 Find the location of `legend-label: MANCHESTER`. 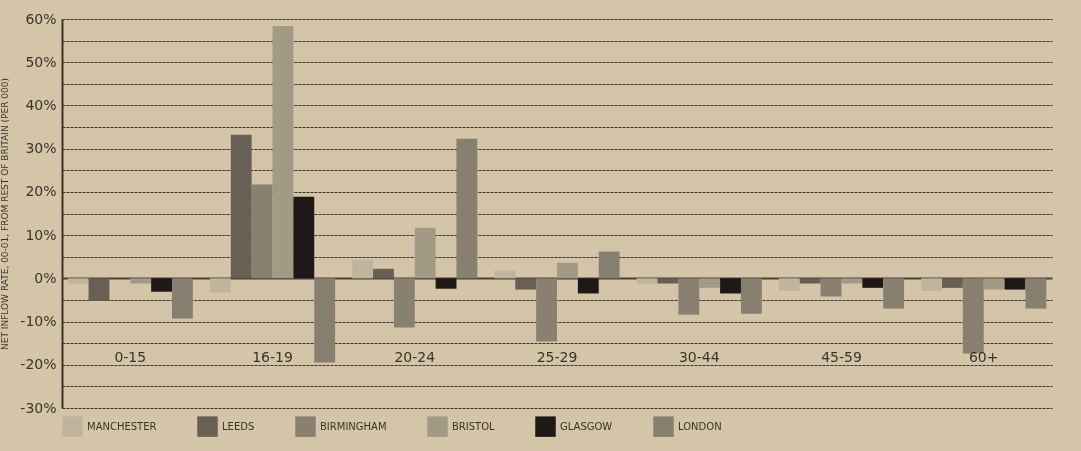

legend-label: MANCHESTER is located at coordinates (122, 426).